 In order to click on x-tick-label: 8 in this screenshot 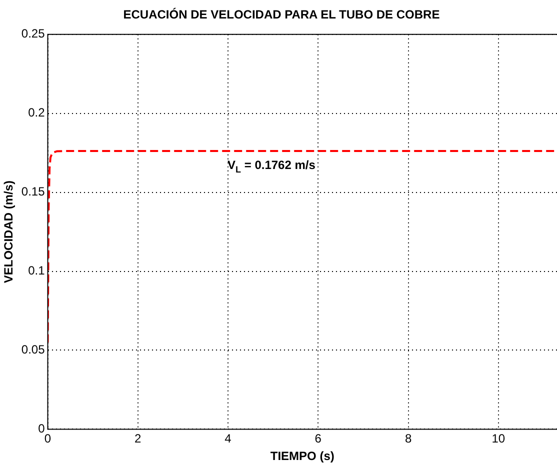, I will do `click(408, 439)`.